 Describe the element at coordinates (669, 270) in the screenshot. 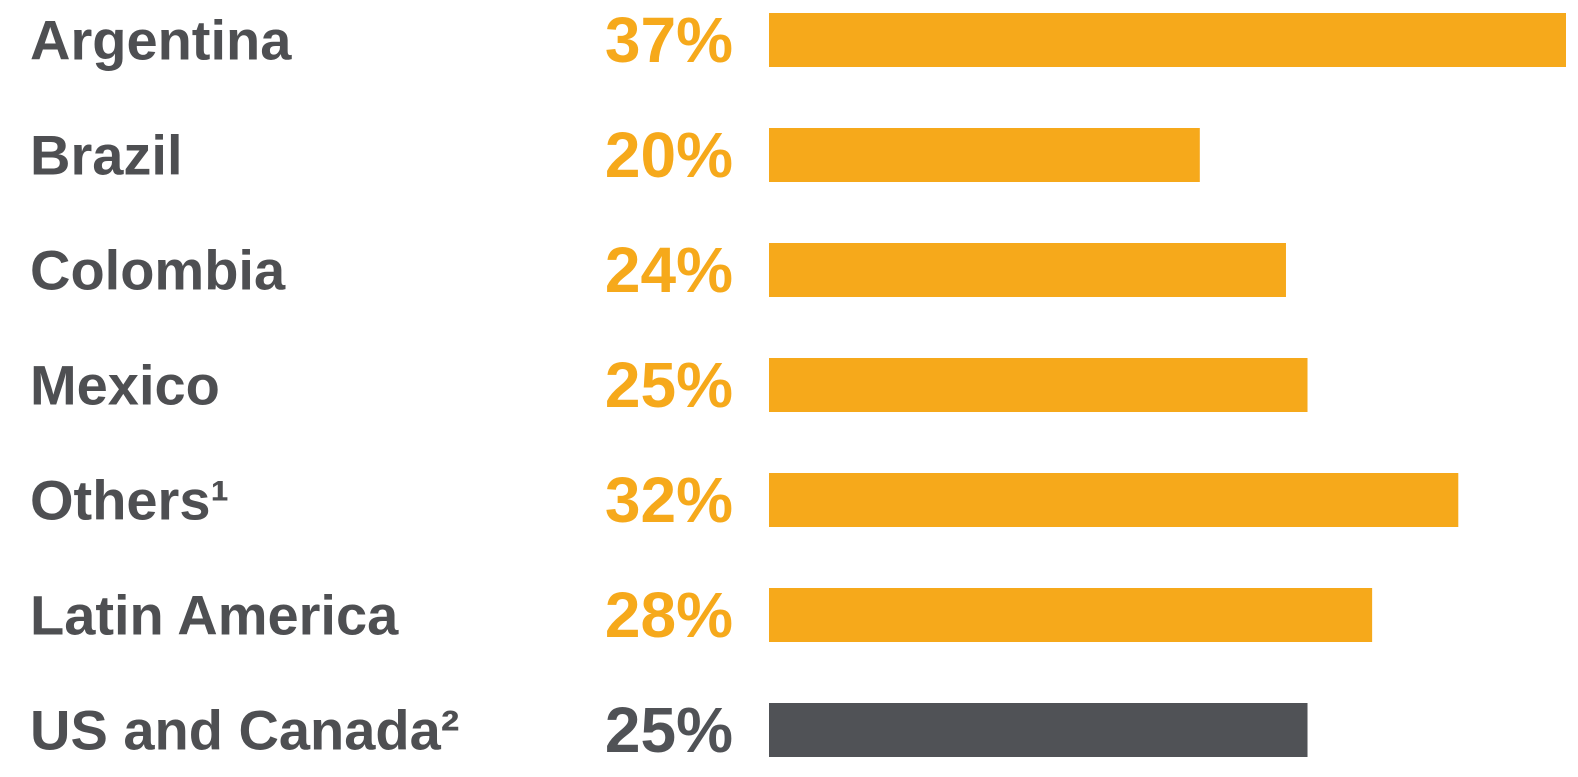

I see `value-label: 24%` at that location.